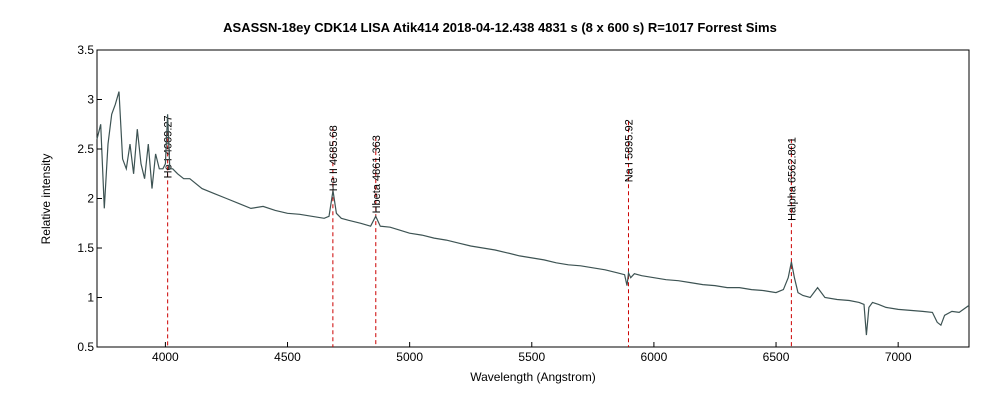  Describe the element at coordinates (90, 298) in the screenshot. I see `y-tick-label: 1` at that location.